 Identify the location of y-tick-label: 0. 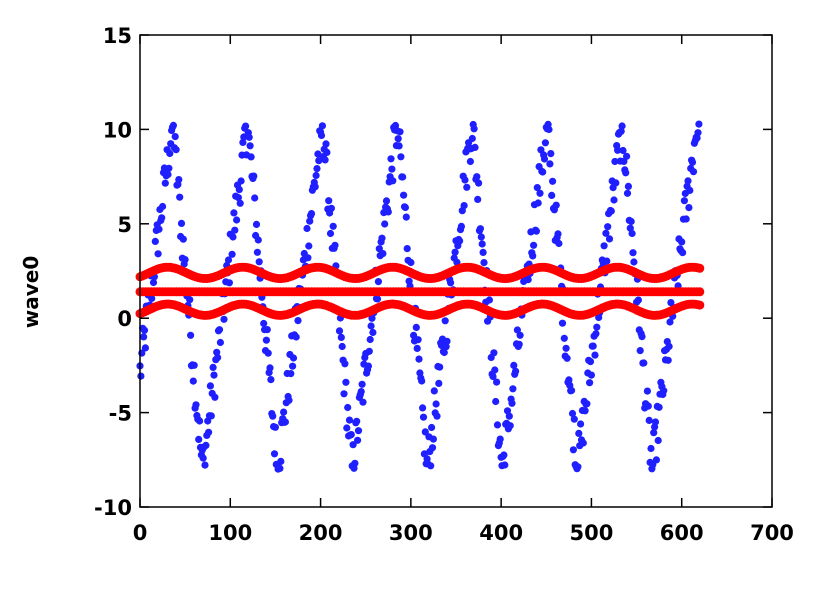
(124, 319).